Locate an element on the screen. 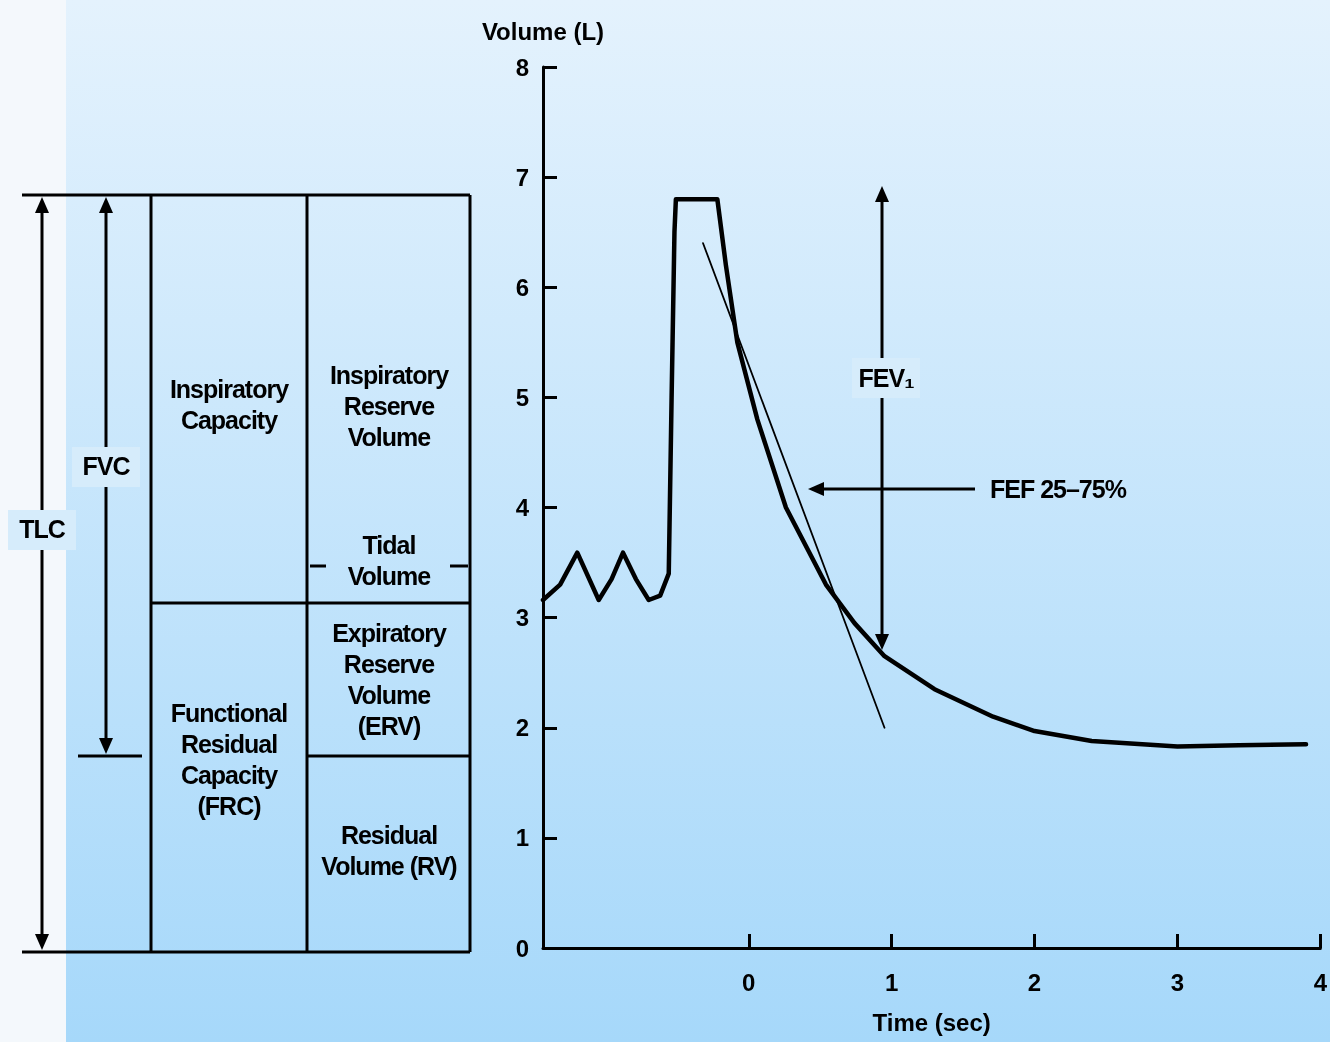 The height and width of the screenshot is (1042, 1330). y-tick-label: 3 is located at coordinates (522, 618).